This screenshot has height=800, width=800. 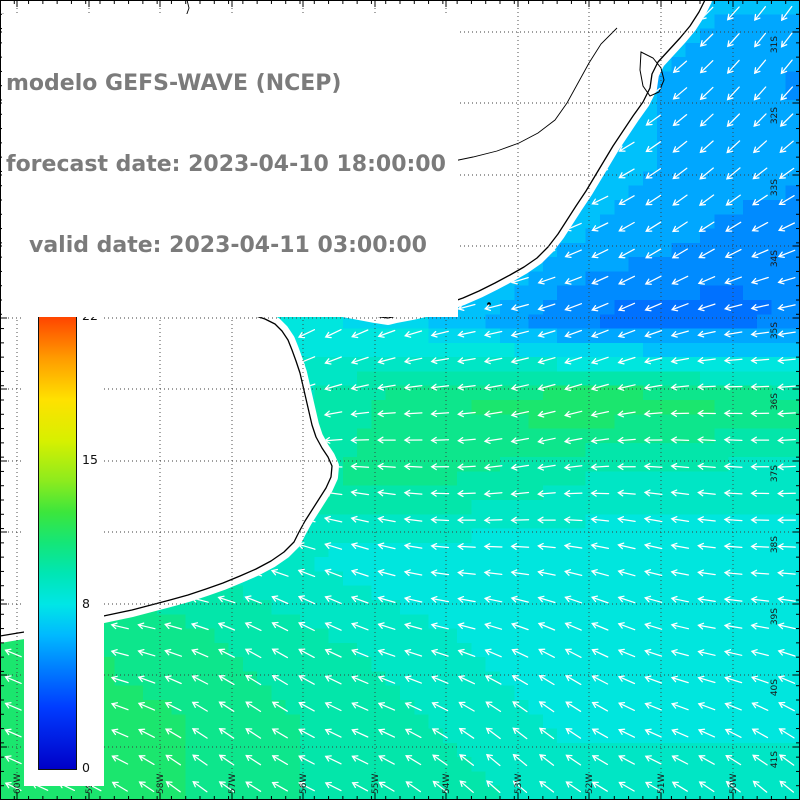 What do you see at coordinates (90, 459) in the screenshot?
I see `colorbar-tick-label: 15` at bounding box center [90, 459].